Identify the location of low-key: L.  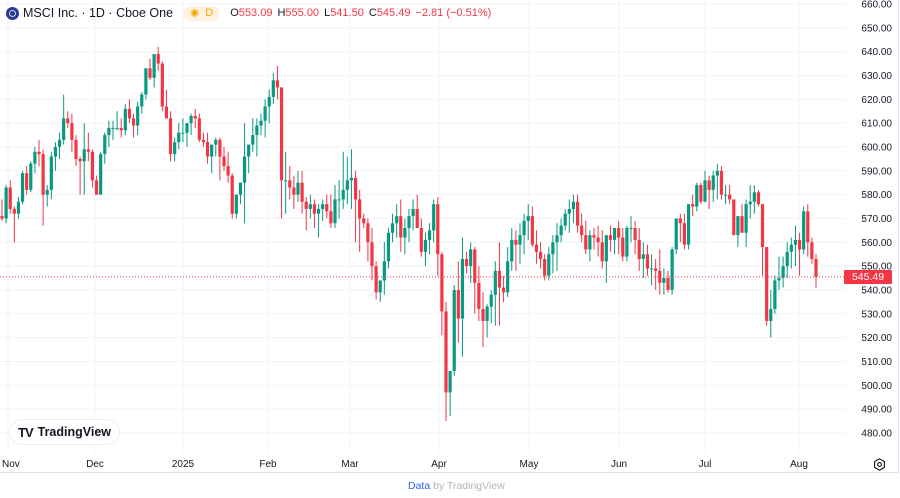
(327, 13).